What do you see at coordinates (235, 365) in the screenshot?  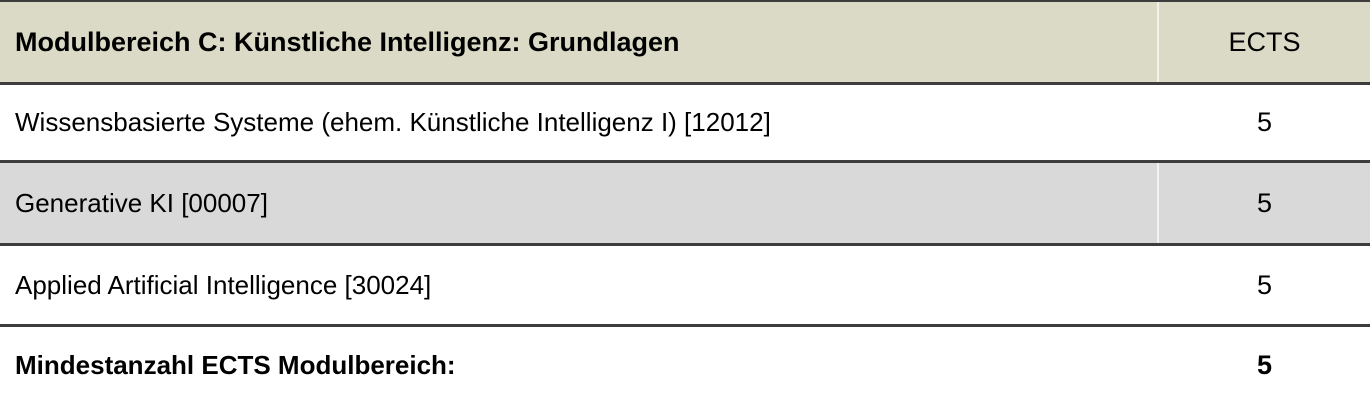 I see `min-ects-label: Mindestanzahl ECTS Modulbereich:` at bounding box center [235, 365].